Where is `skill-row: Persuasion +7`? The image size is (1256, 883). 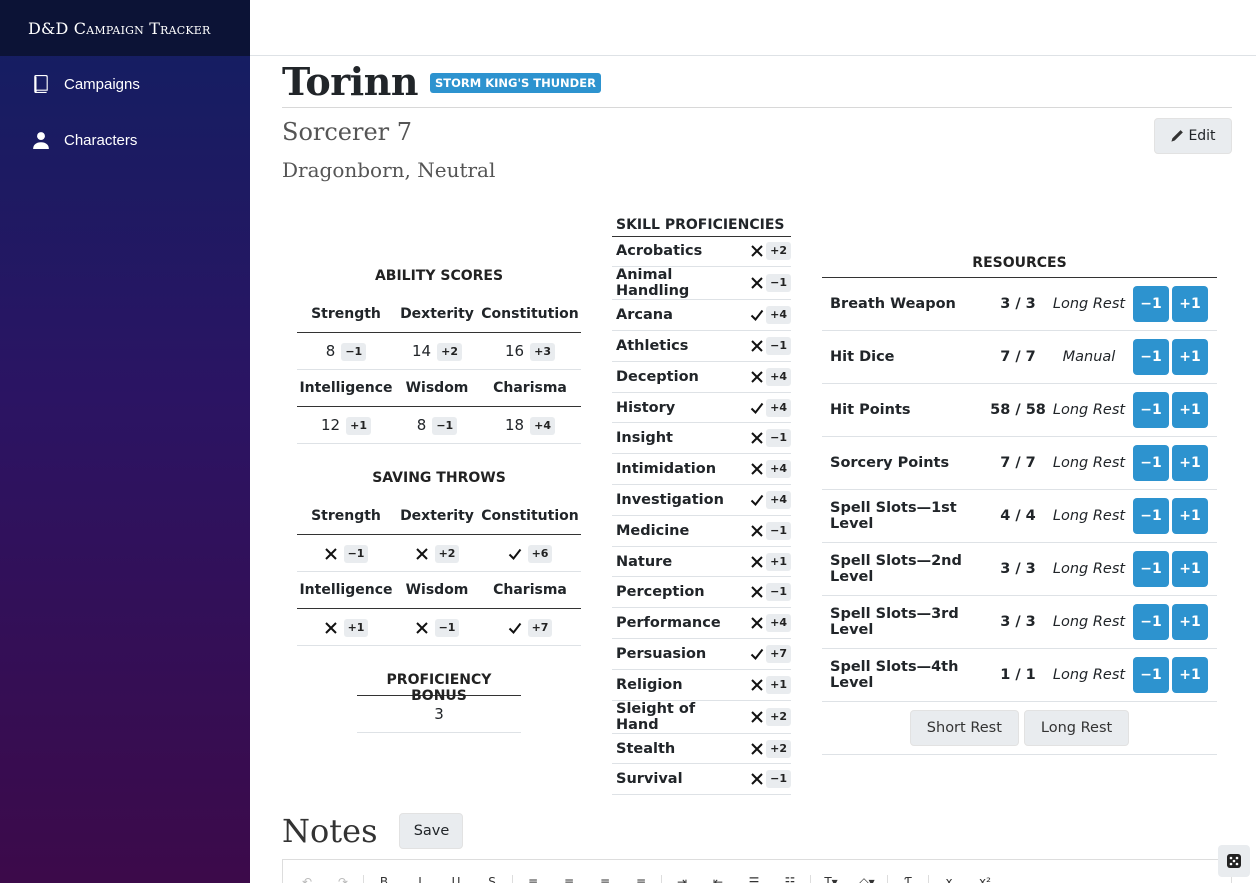 skill-row: Persuasion +7 is located at coordinates (701, 654).